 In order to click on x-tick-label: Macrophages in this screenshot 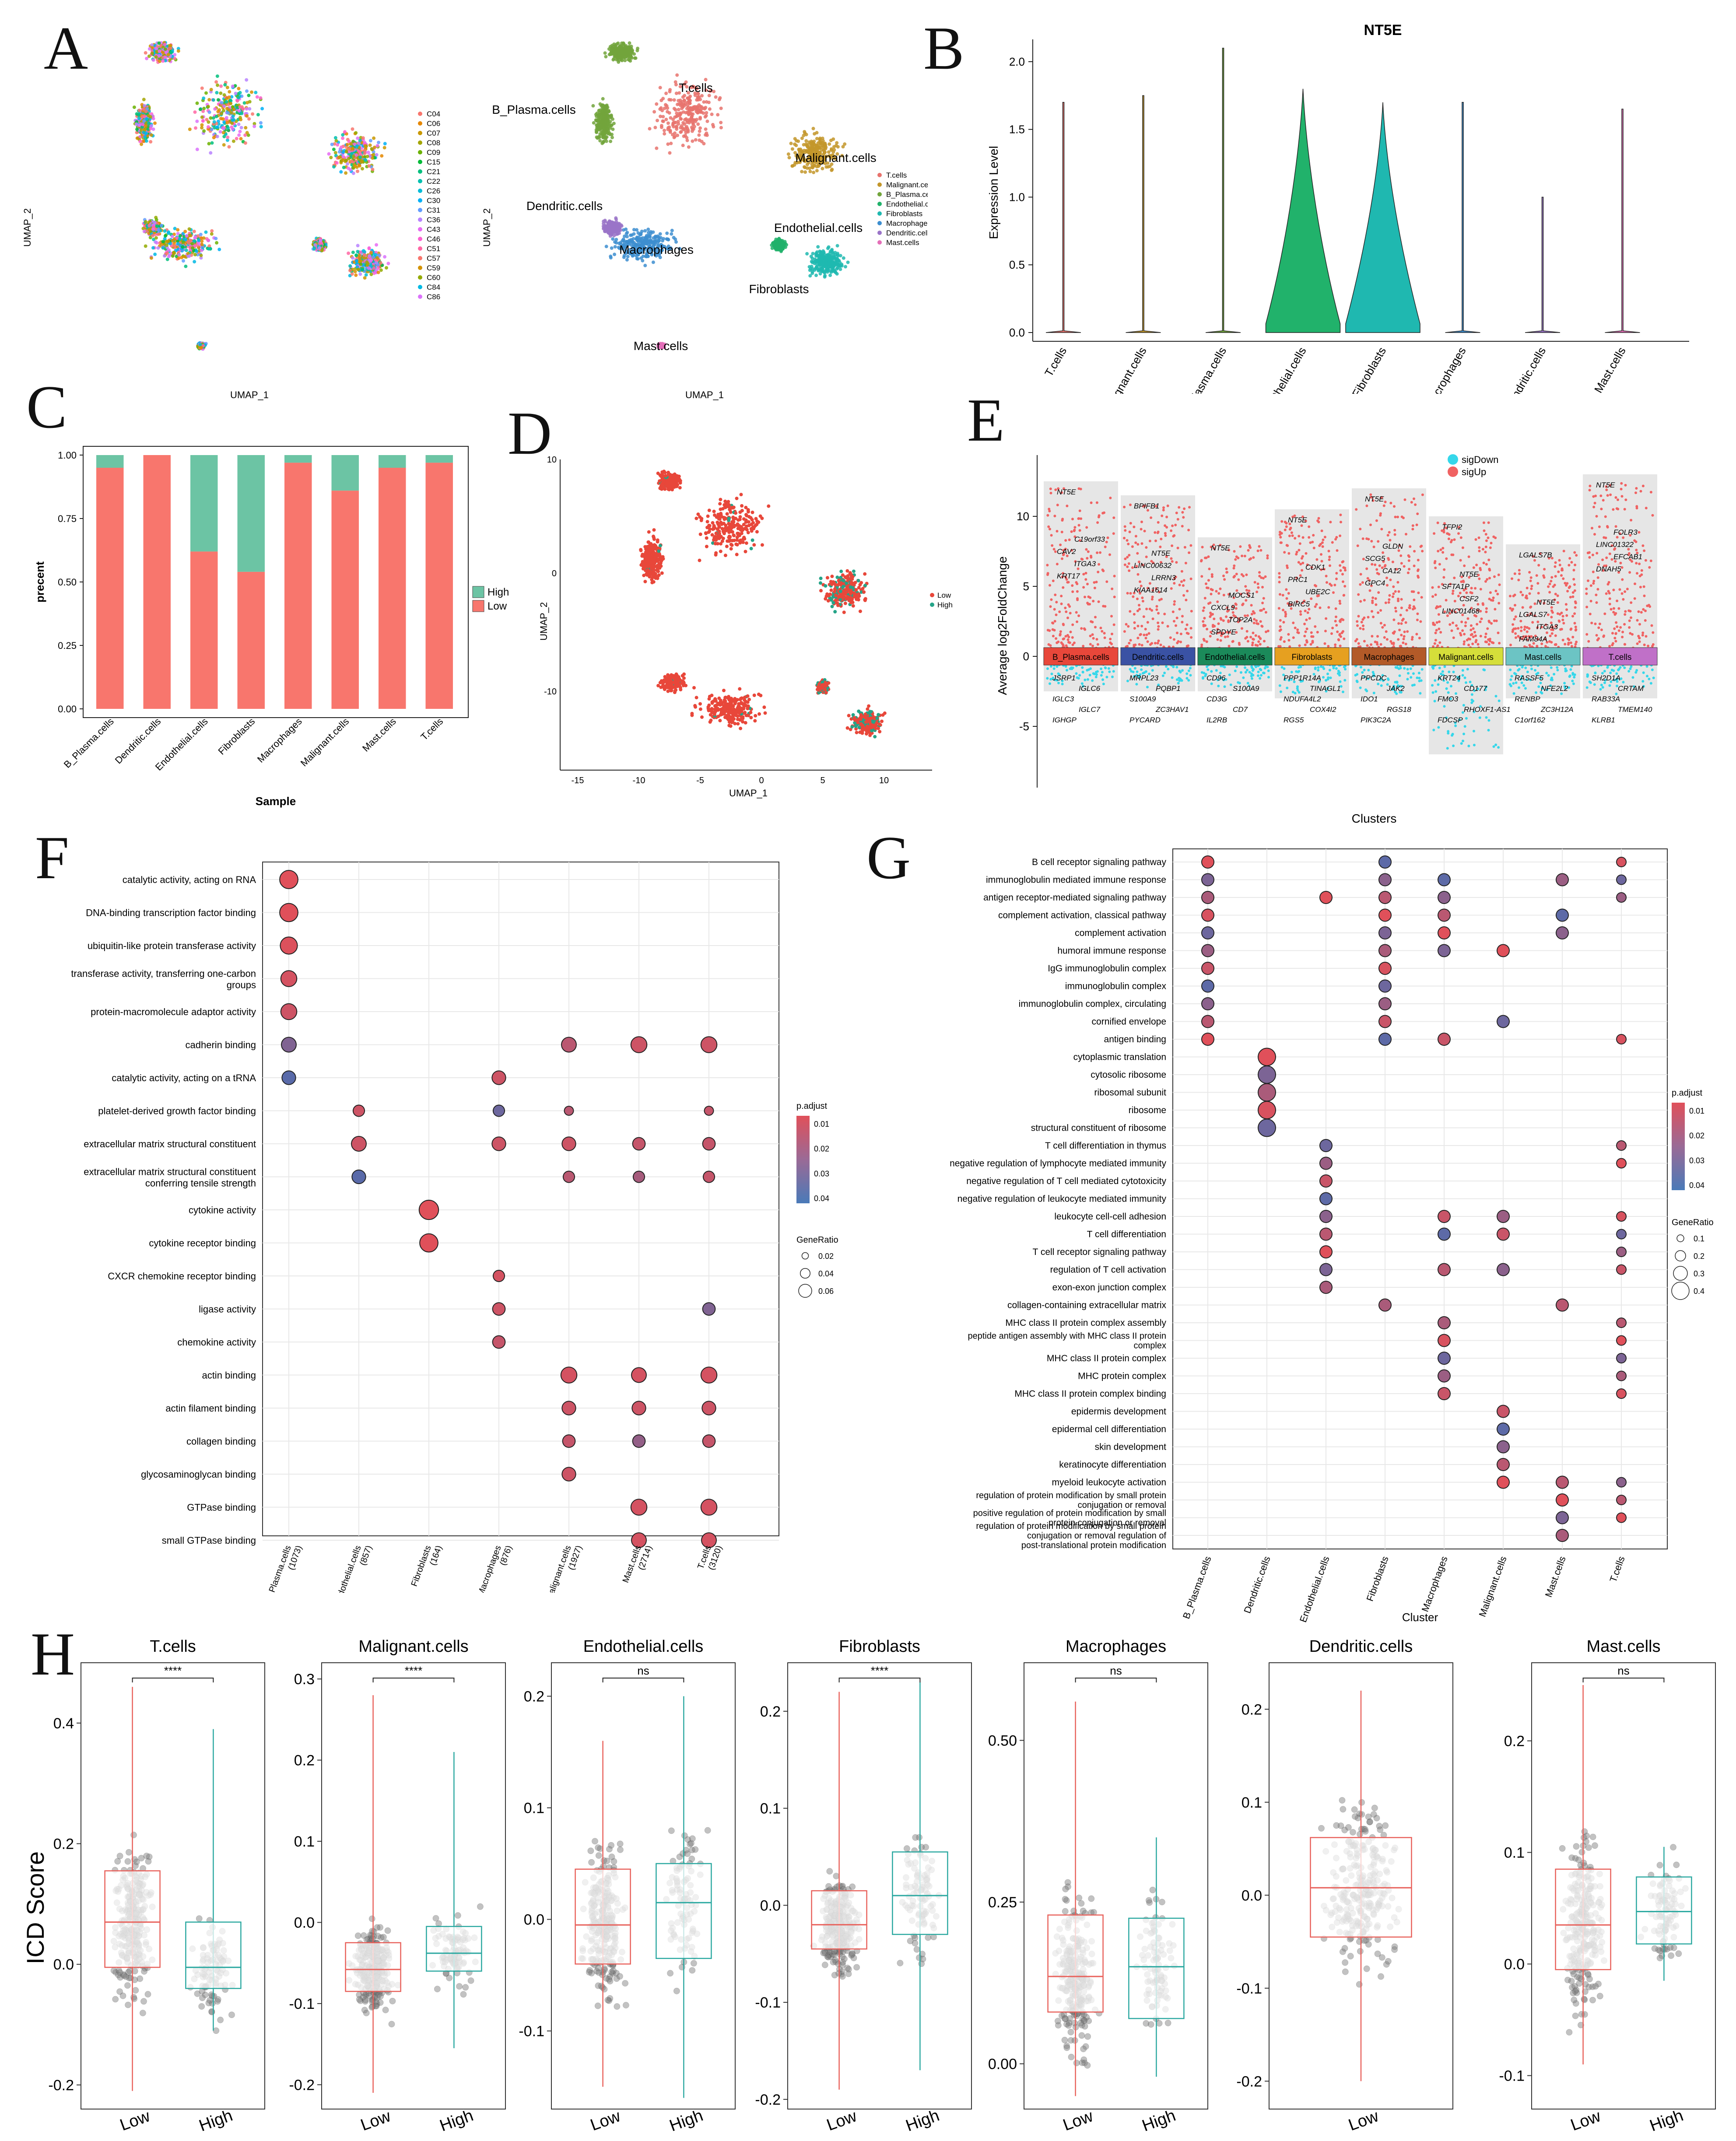, I will do `click(1446, 369)`.